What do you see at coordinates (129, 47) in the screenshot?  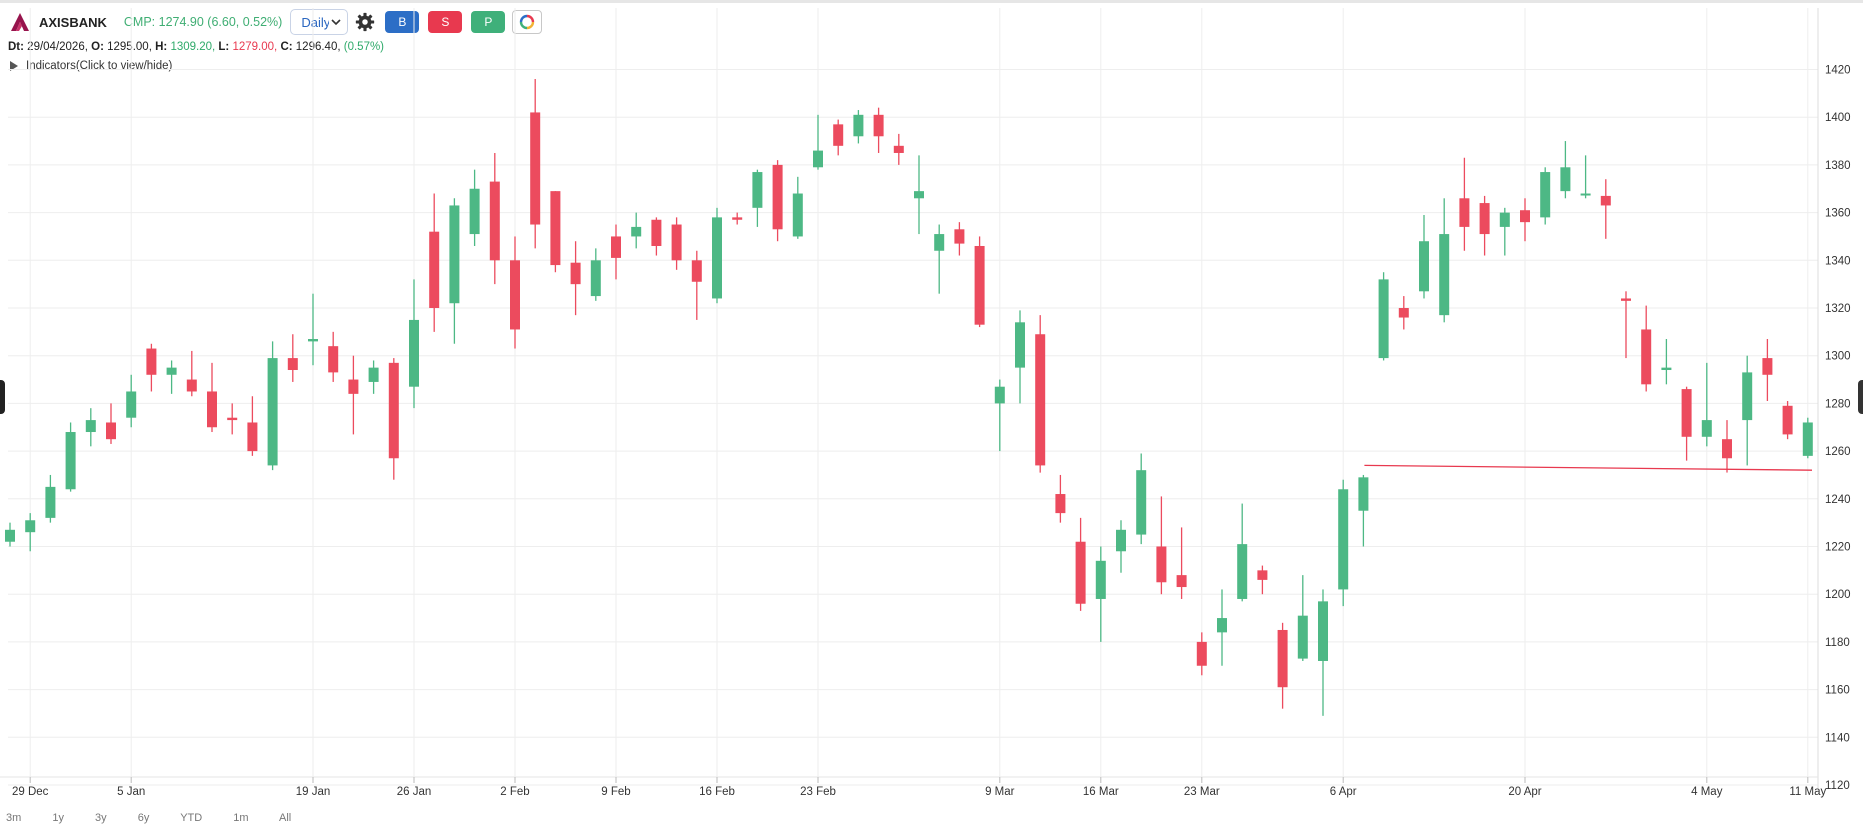 I see `open-value: 1295.00,` at bounding box center [129, 47].